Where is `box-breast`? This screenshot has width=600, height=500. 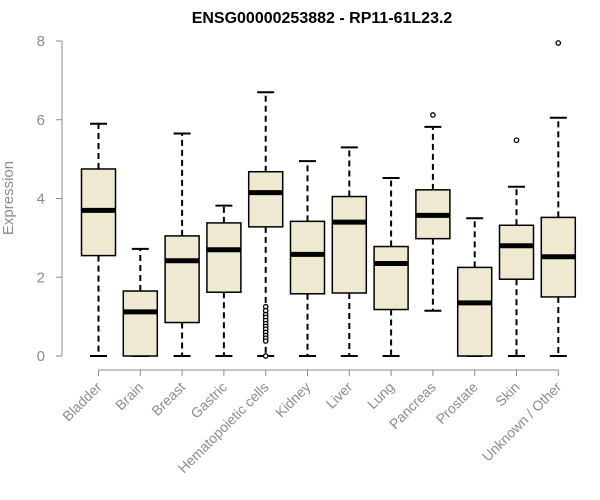
box-breast is located at coordinates (182, 244).